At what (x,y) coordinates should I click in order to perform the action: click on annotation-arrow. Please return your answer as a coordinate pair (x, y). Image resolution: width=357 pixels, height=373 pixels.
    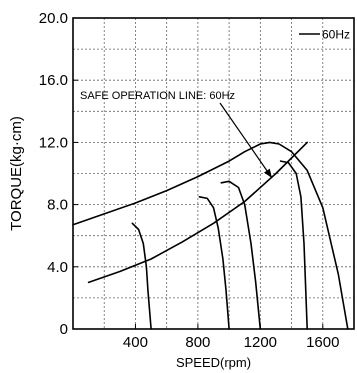
    Looking at the image, I should click on (246, 140).